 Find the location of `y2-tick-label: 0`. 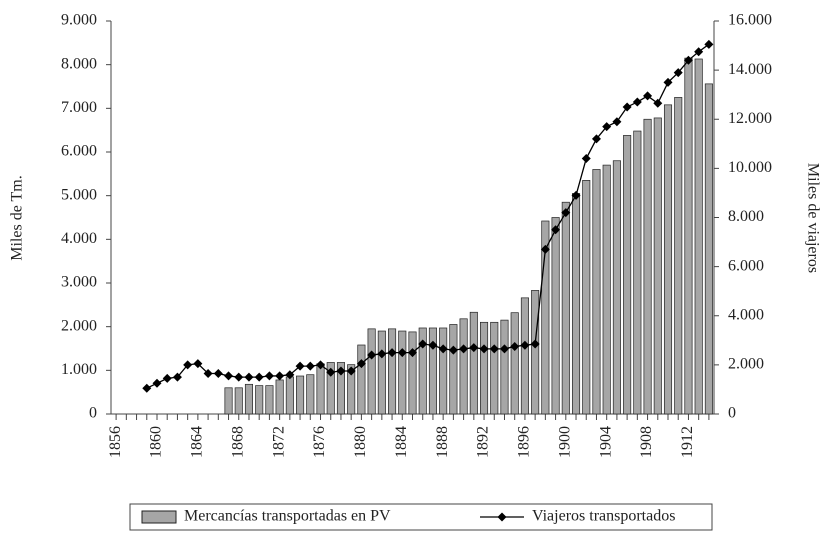

y2-tick-label: 0 is located at coordinates (732, 413).